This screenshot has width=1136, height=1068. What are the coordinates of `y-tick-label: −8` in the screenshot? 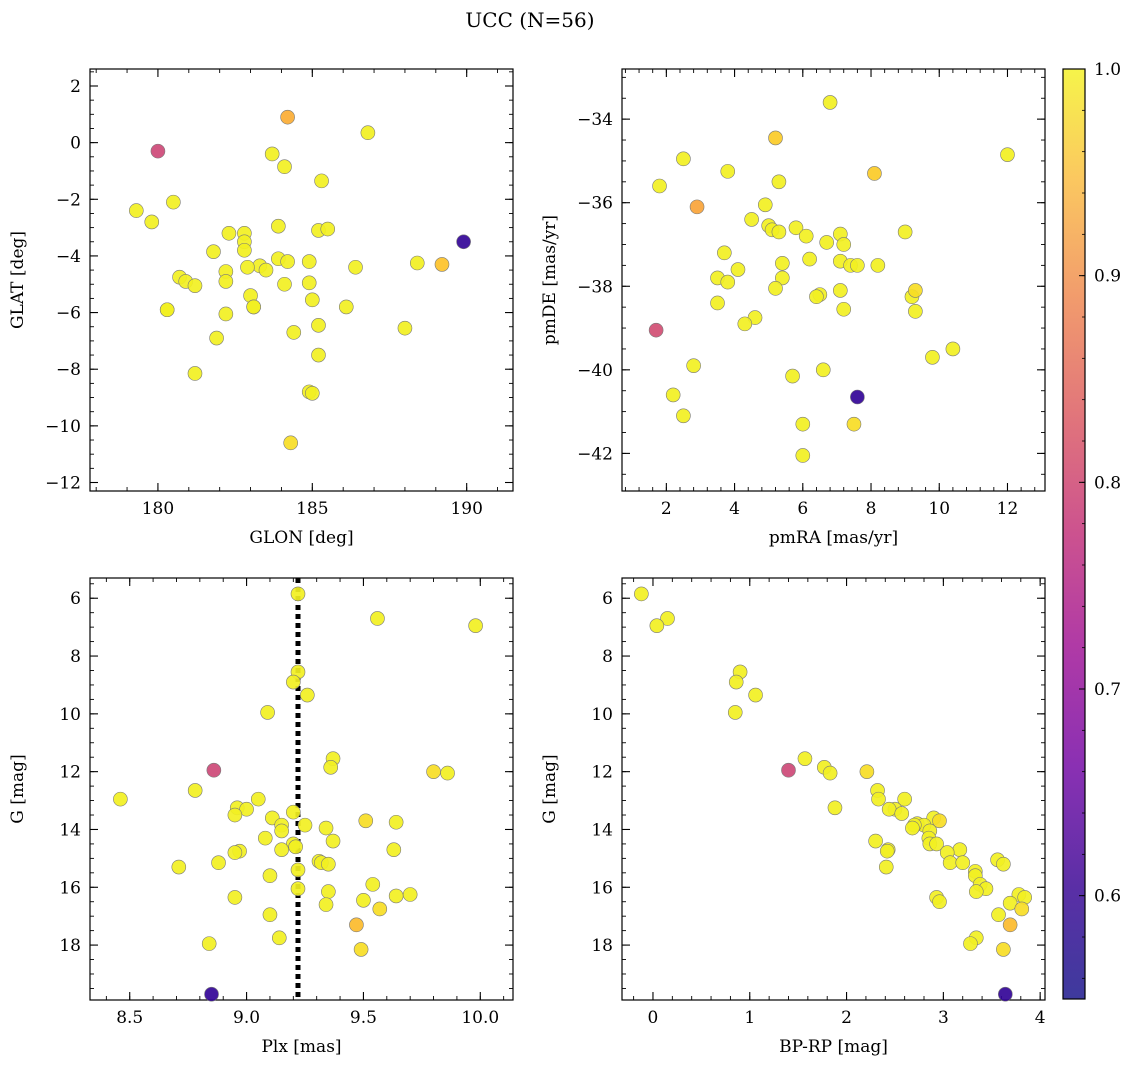 It's located at (68, 370).